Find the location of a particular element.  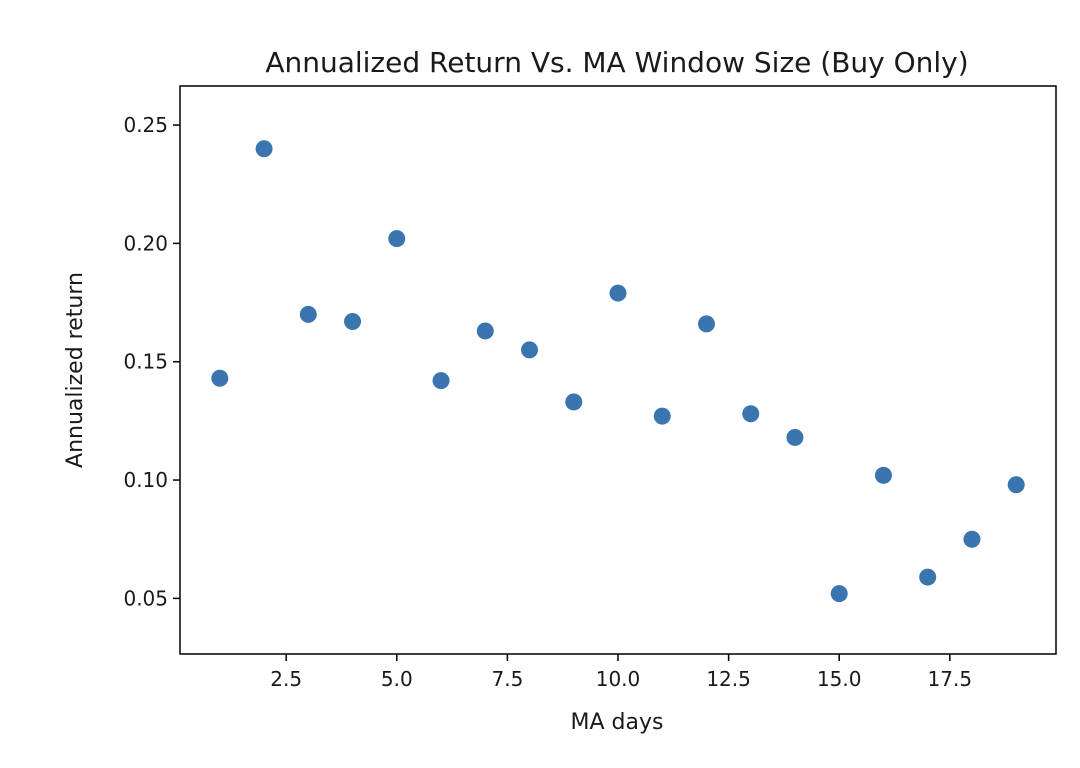

y-tick-label: 0.15 is located at coordinates (145, 362).